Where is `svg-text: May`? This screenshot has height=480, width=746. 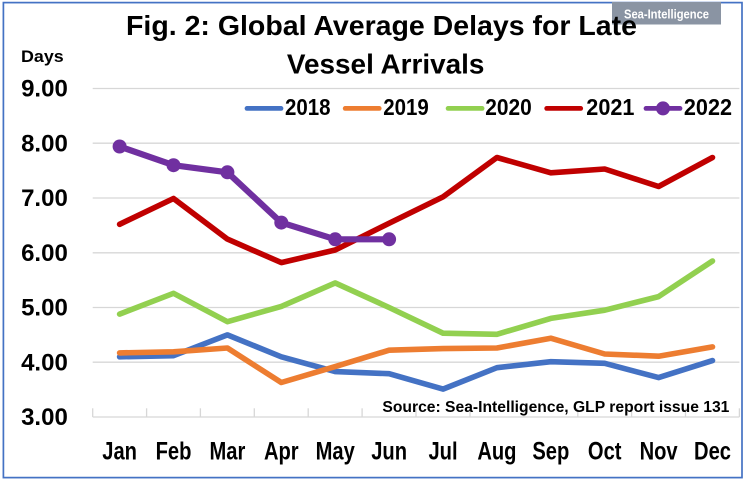
svg-text: May is located at coordinates (335, 450).